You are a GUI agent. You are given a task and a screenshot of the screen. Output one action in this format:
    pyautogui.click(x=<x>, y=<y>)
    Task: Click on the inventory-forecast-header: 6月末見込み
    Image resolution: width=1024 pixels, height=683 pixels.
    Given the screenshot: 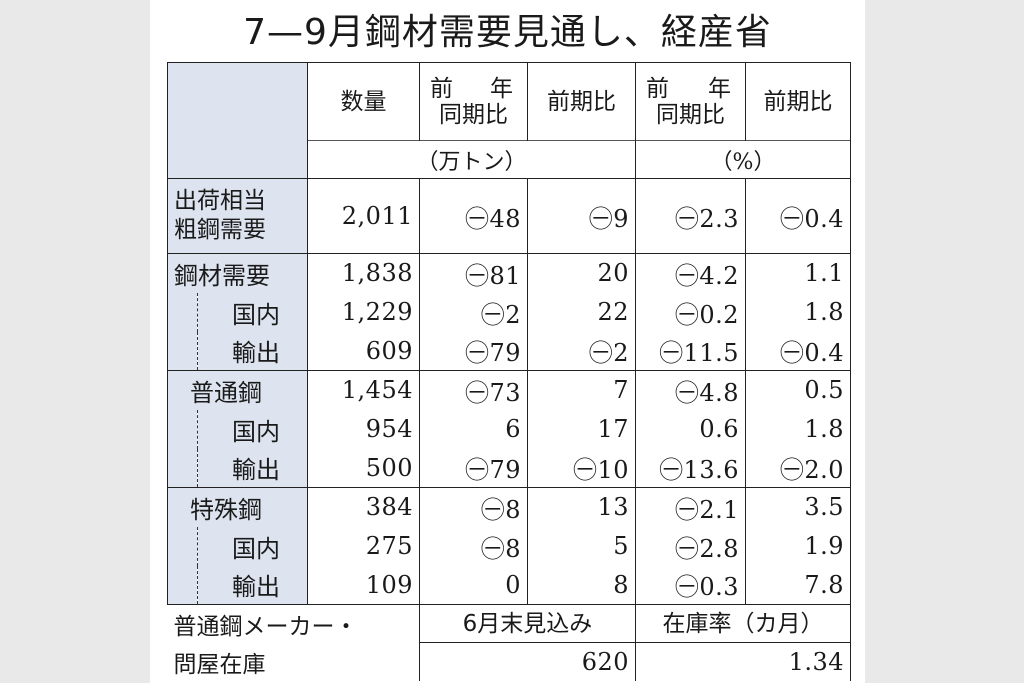 What is the action you would take?
    pyautogui.click(x=527, y=623)
    